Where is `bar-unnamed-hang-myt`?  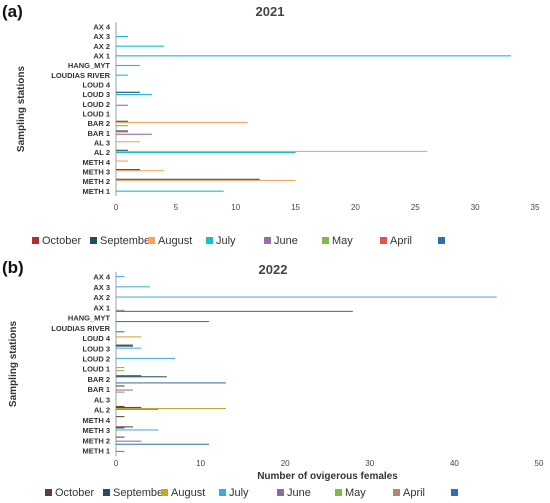
bar-unnamed-hang-myt is located at coordinates (163, 322).